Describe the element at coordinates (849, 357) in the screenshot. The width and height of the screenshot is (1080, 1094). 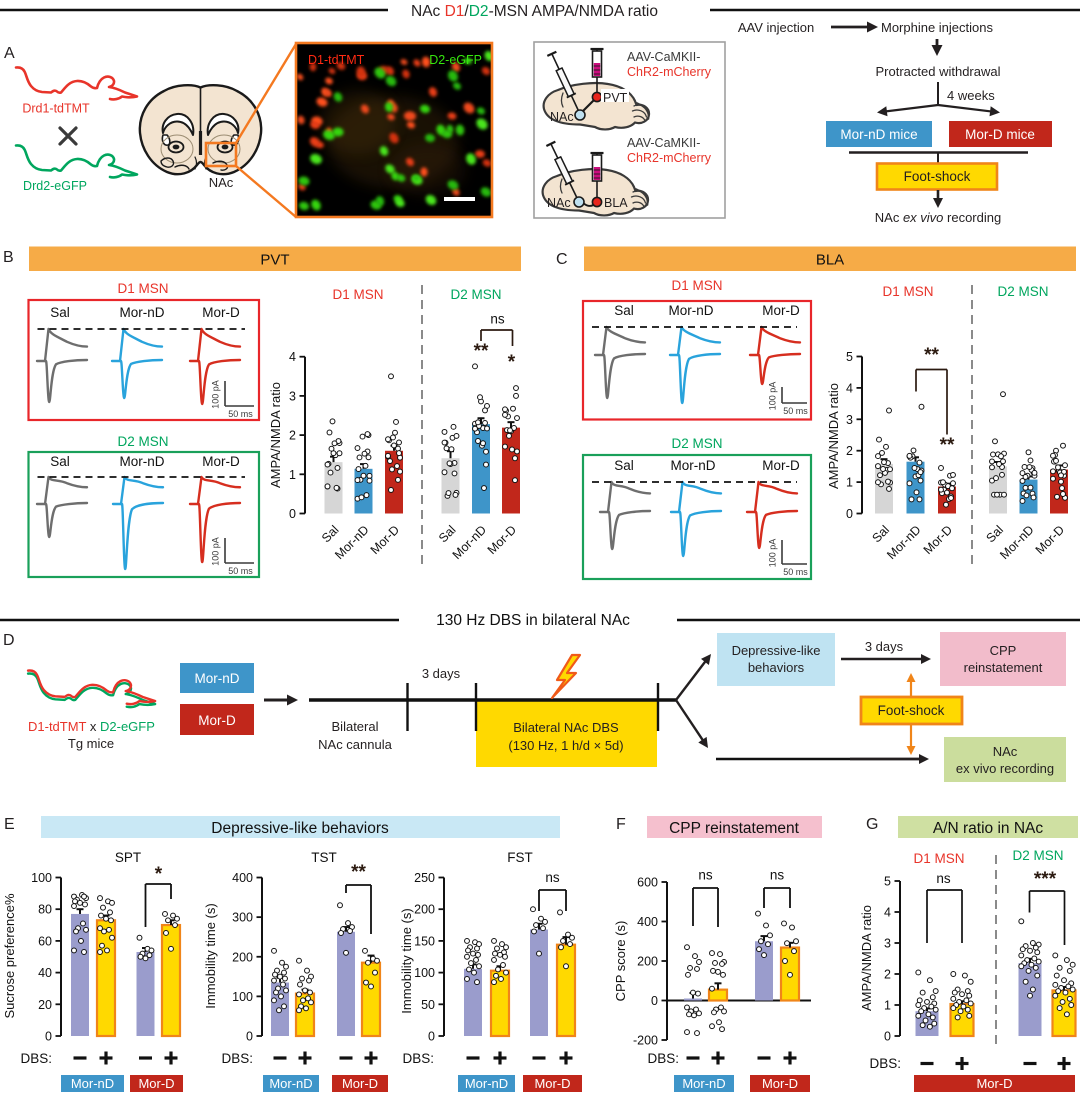
I see `svg-text: 5` at that location.